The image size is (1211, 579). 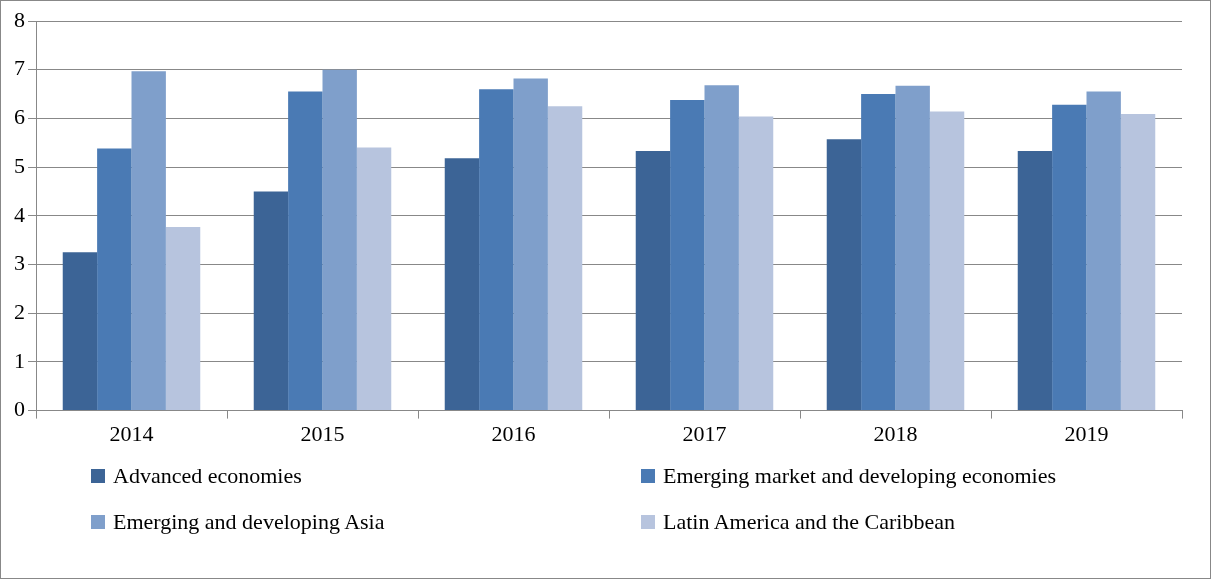 I want to click on y-tick-label: 7, so click(x=19, y=68).